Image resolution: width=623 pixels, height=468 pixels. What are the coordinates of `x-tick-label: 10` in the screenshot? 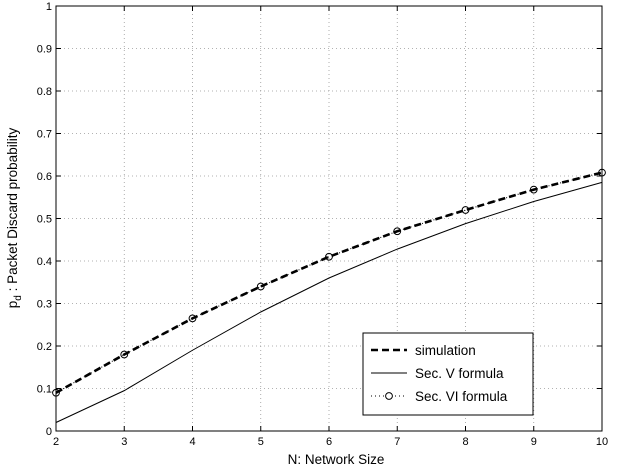 It's located at (602, 442).